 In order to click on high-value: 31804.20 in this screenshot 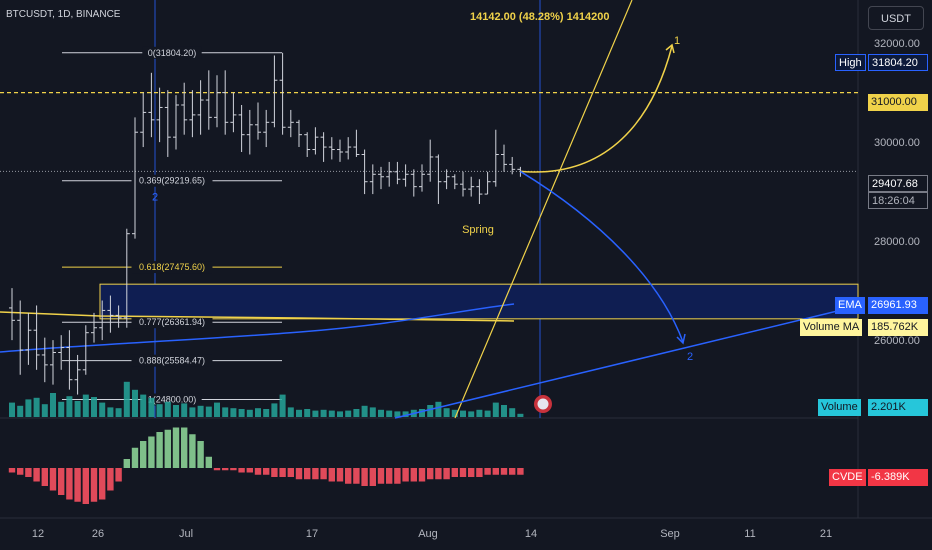, I will do `click(898, 62)`.